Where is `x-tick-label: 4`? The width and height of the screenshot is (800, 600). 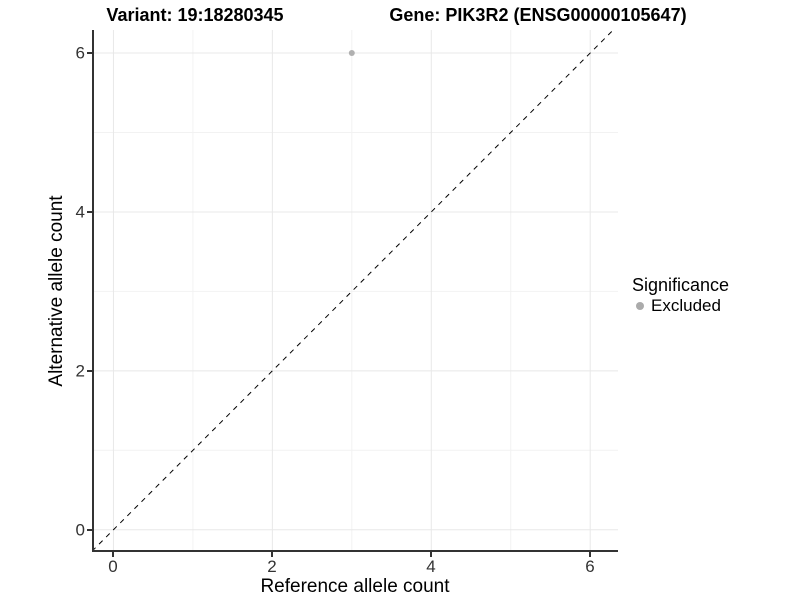
x-tick-label: 4 is located at coordinates (431, 566).